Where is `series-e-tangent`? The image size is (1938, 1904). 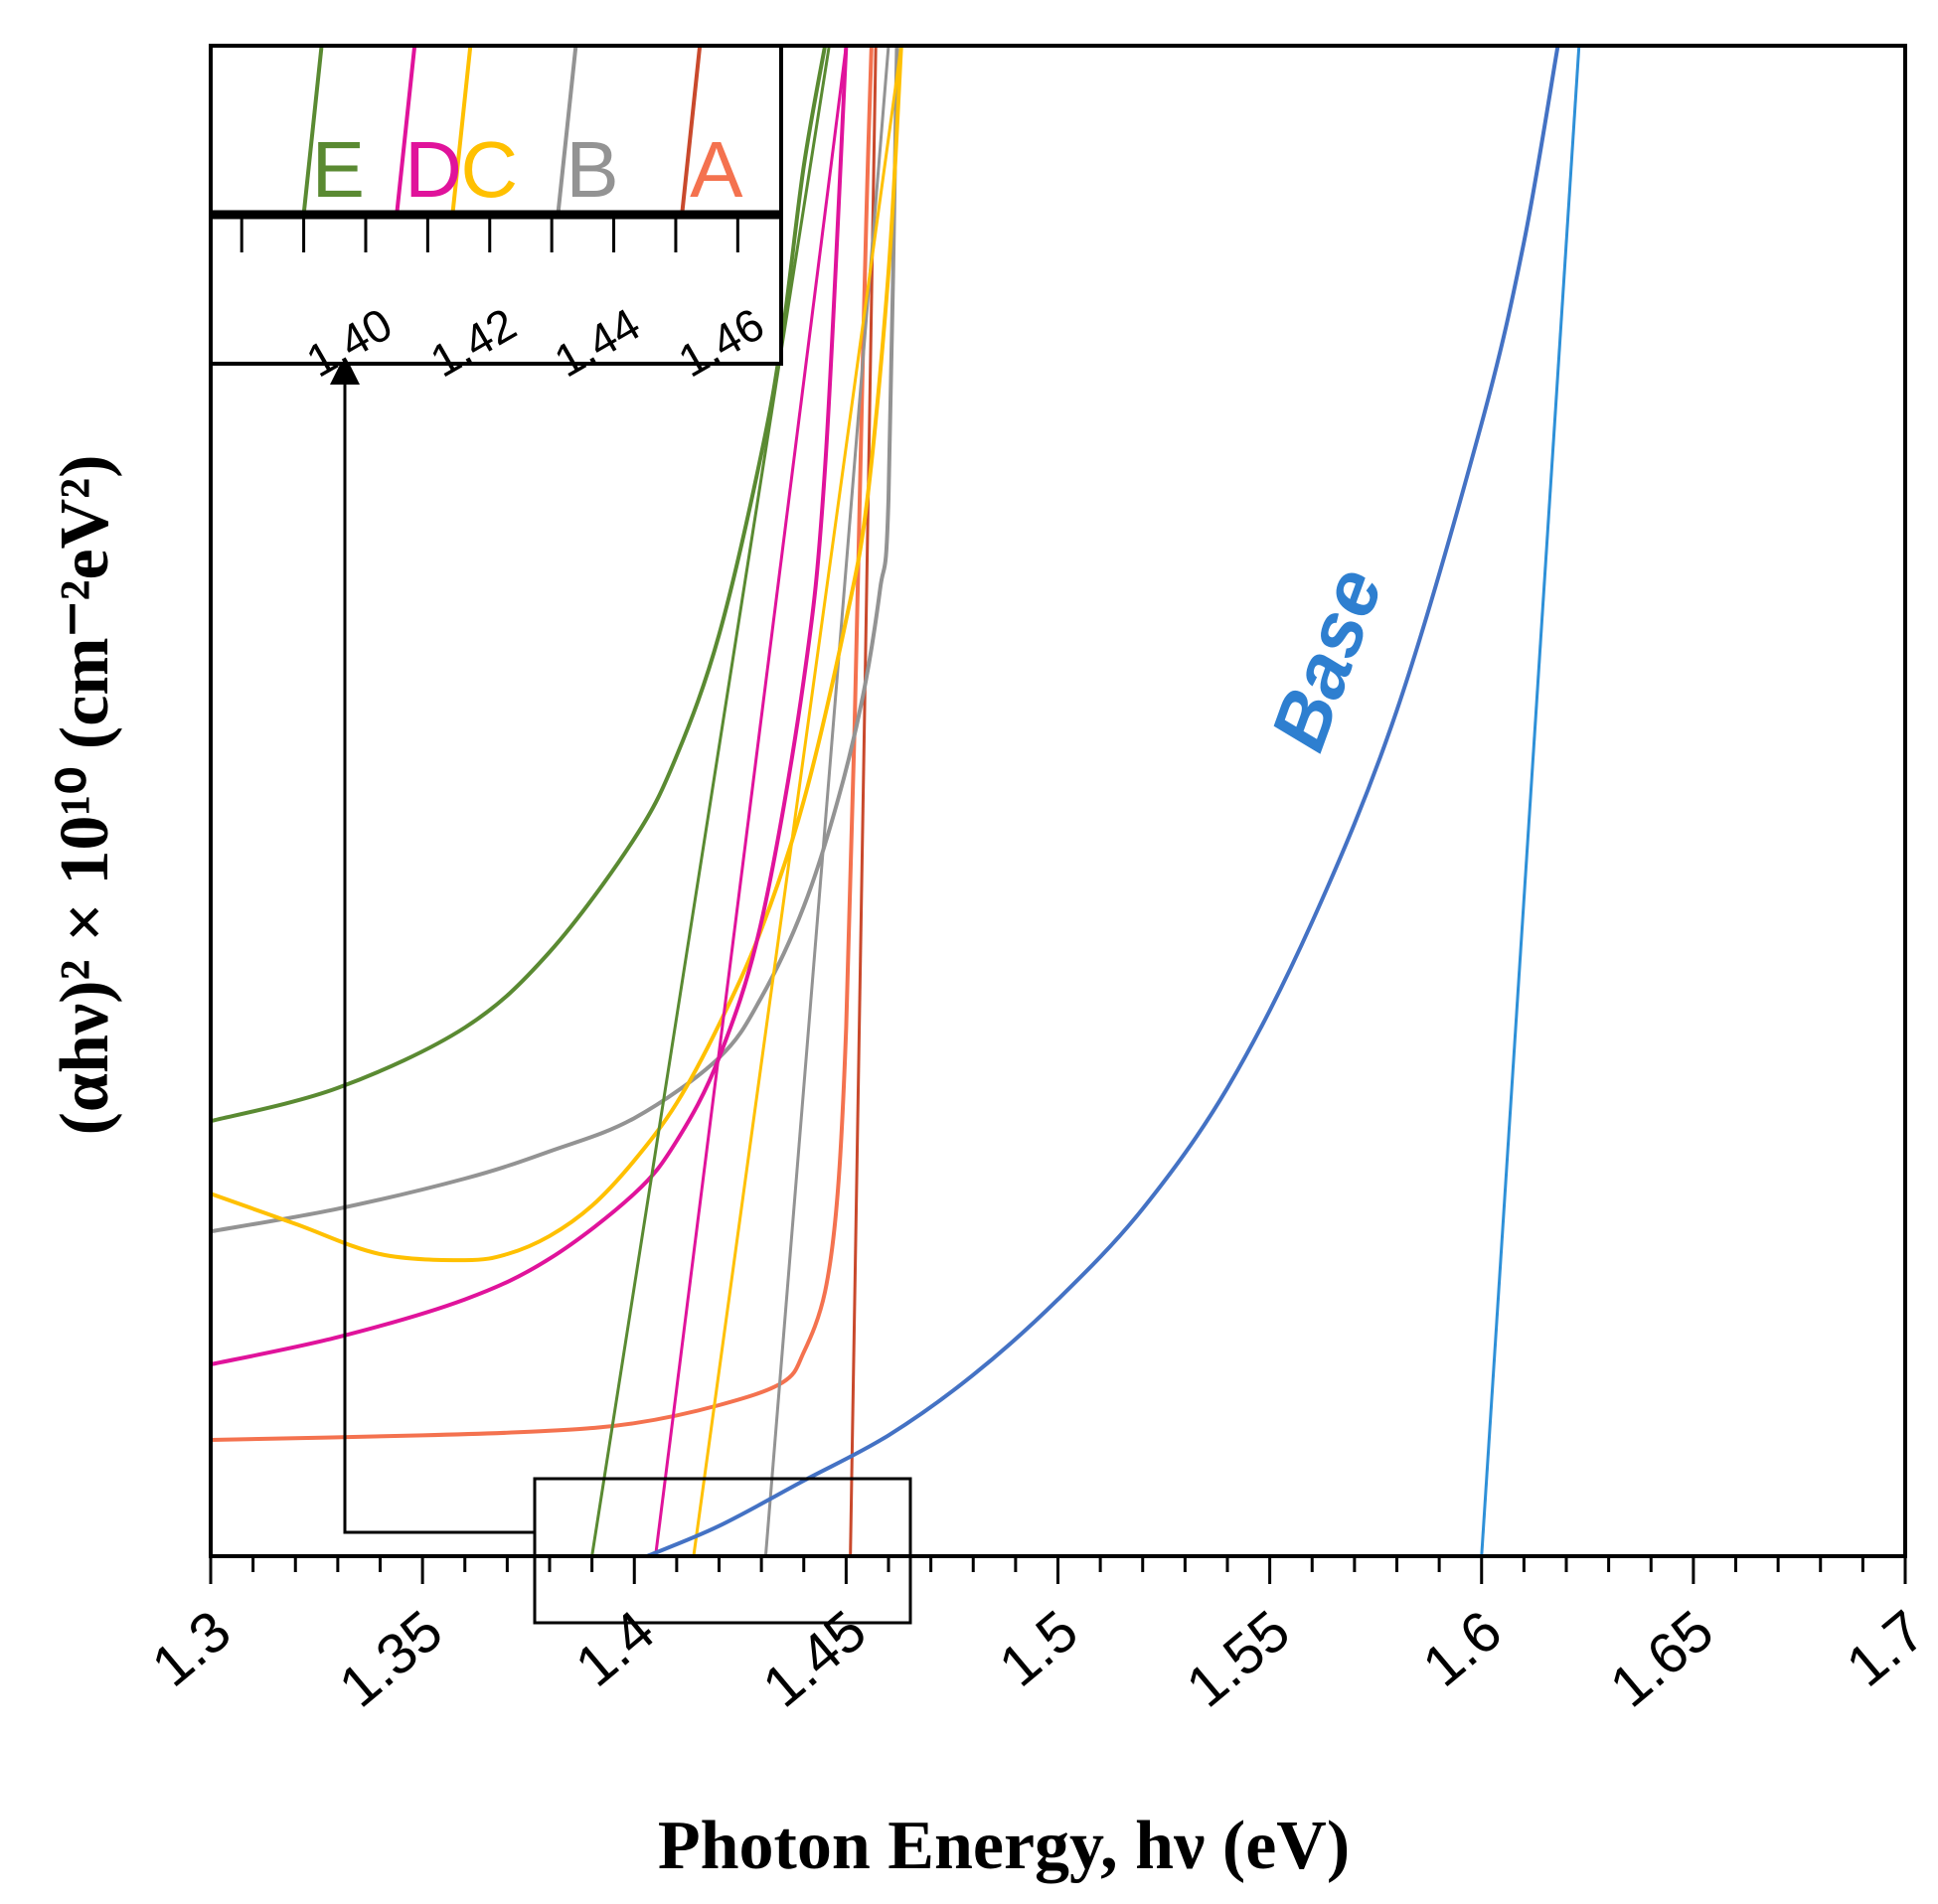
series-e-tangent is located at coordinates (710, 801).